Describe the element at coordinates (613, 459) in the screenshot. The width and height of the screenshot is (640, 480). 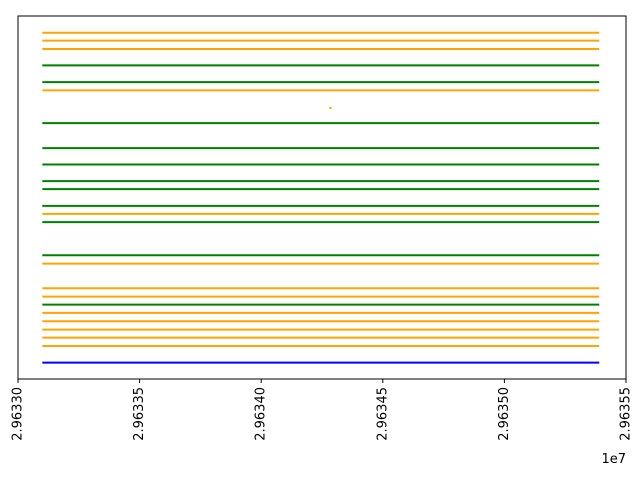
I see `x-axis-offset-label: 1e7` at that location.